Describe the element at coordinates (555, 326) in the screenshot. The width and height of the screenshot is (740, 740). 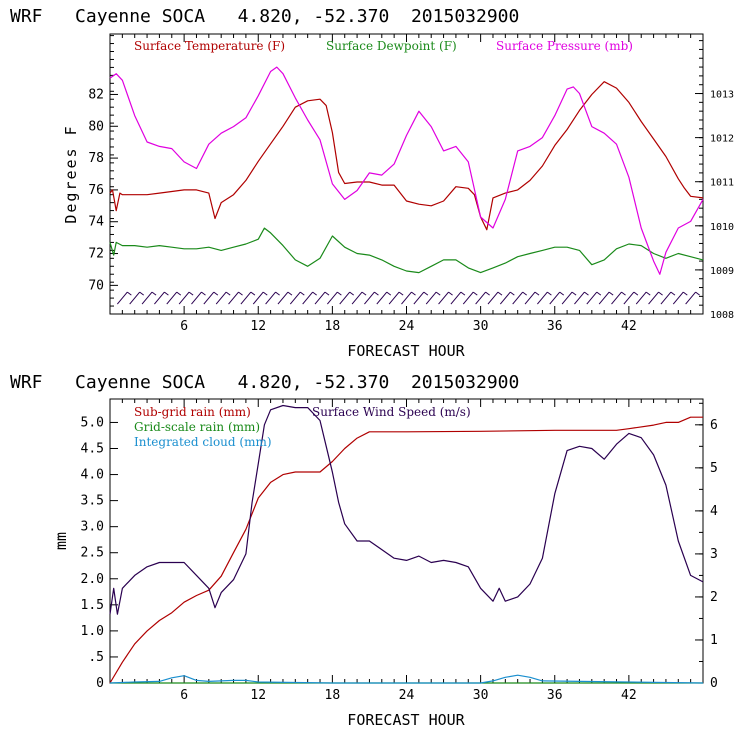
I see `x-tick-label: 36` at that location.